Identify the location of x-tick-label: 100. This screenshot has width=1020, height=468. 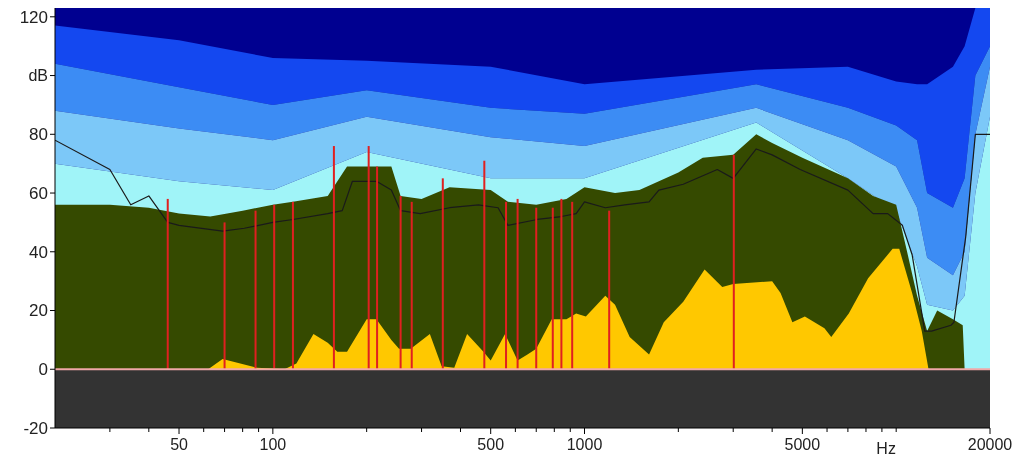
(273, 444).